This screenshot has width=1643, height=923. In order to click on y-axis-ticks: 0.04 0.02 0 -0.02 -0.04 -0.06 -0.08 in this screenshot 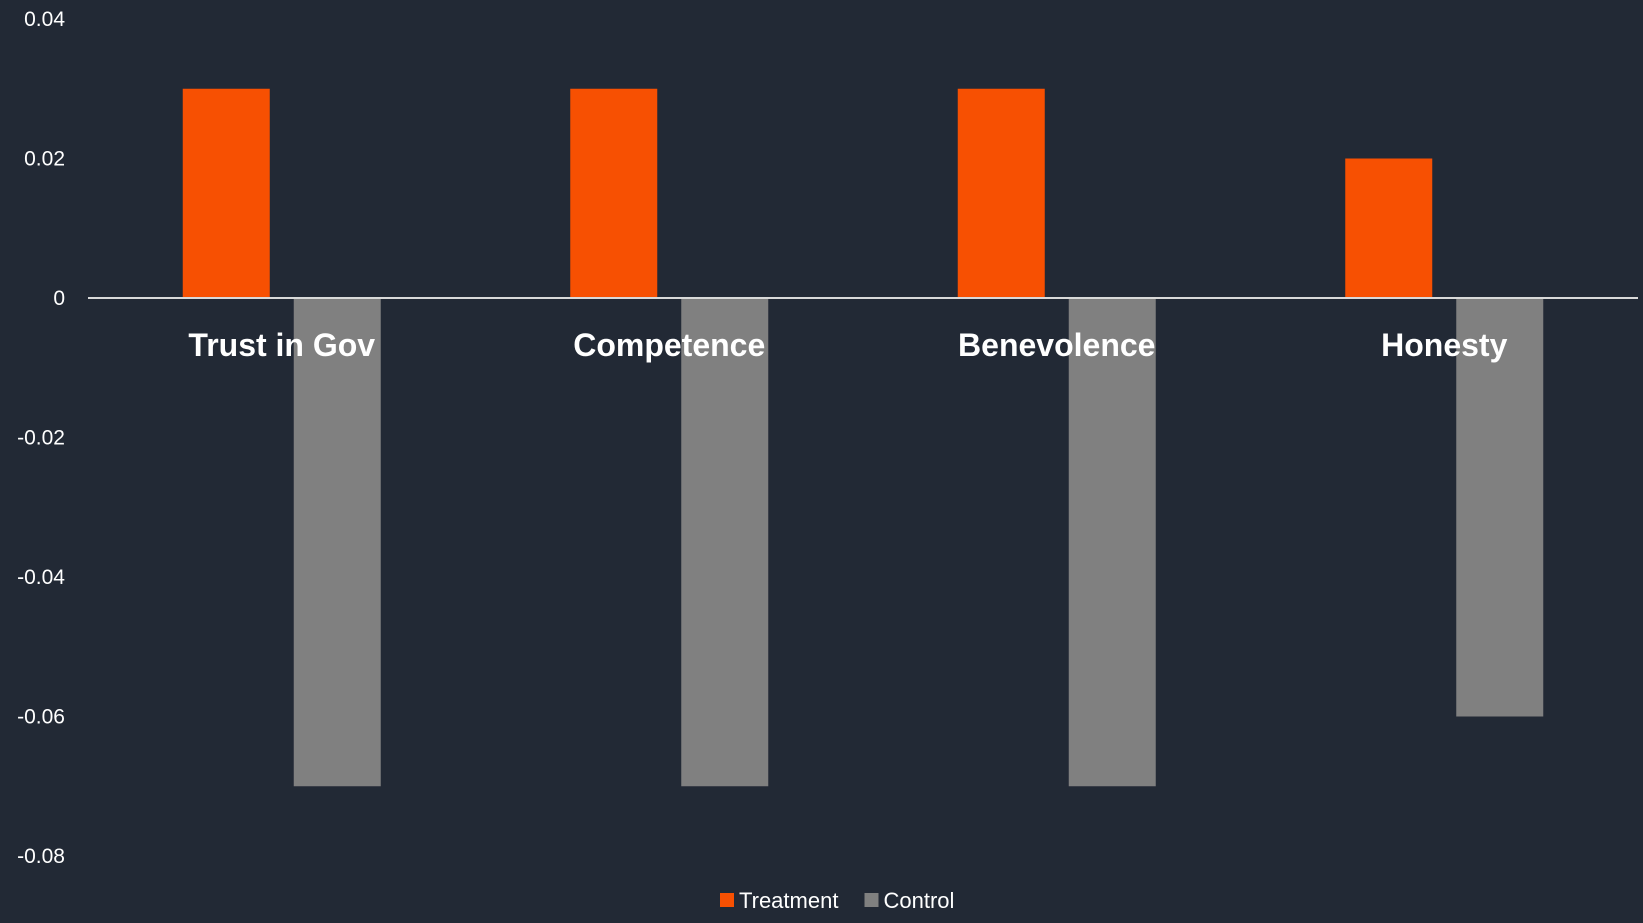, I will do `click(41, 438)`.